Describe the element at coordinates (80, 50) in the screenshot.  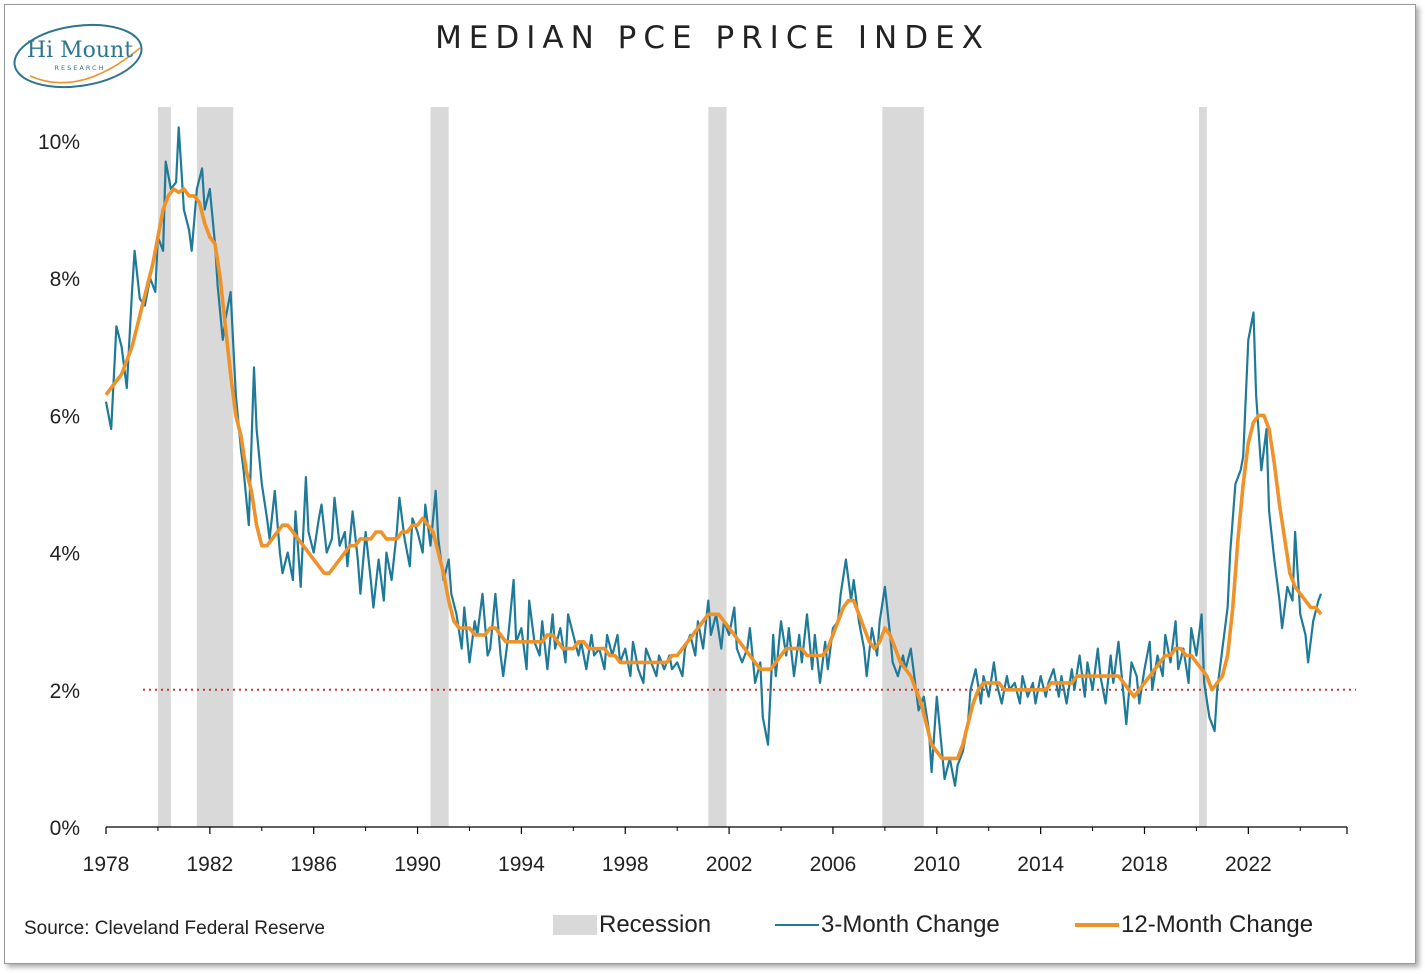
I see `logo-name: Hi Mount` at that location.